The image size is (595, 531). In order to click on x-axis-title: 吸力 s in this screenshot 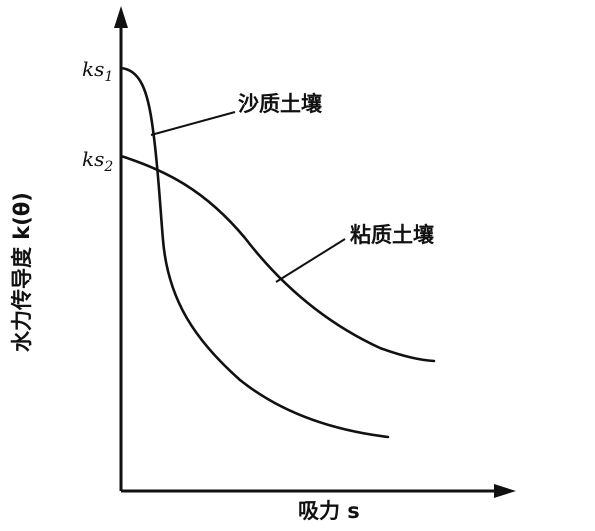, I will do `click(329, 511)`.